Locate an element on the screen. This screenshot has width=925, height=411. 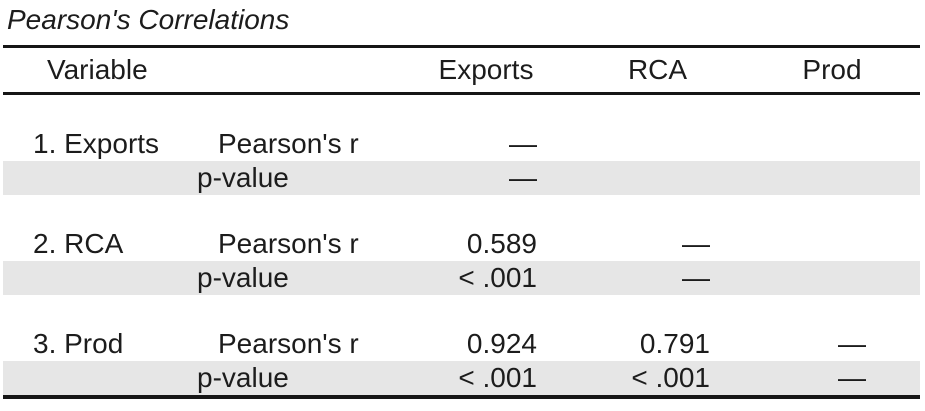
variable-label: 2. RCA is located at coordinates (78, 243).